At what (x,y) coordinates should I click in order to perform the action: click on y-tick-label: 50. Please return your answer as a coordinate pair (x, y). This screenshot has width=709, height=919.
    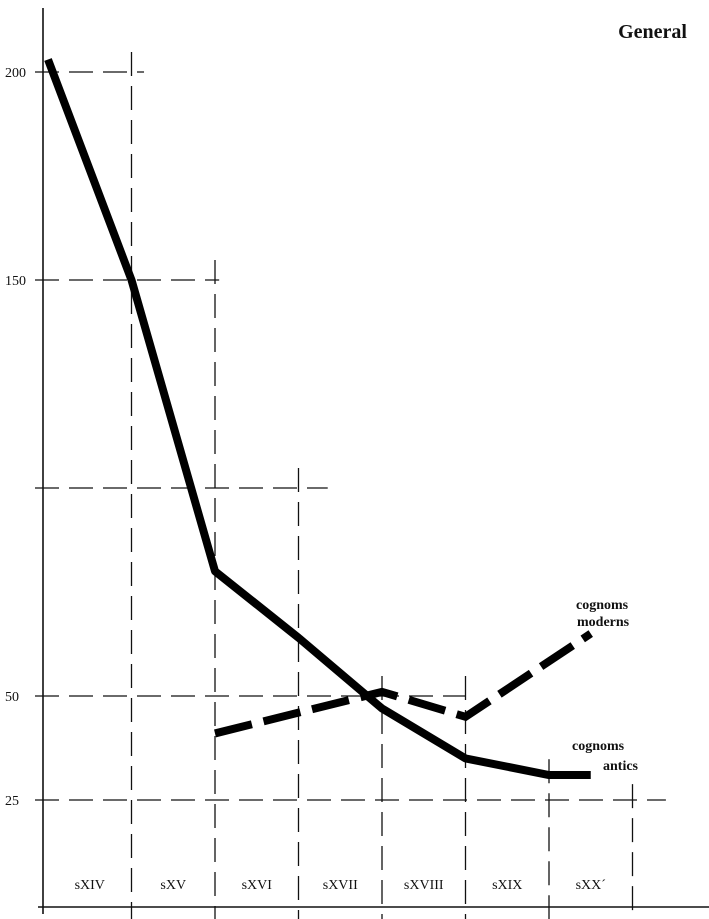
    Looking at the image, I should click on (12, 697).